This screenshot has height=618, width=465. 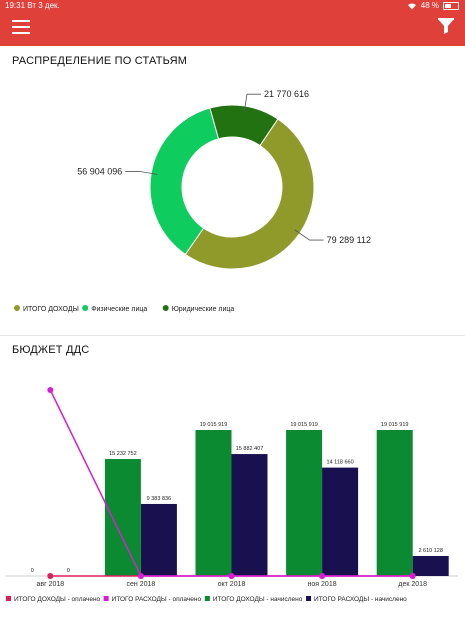 What do you see at coordinates (51, 350) in the screenshot?
I see `budget-title: БЮДЖЕТ ДДС` at bounding box center [51, 350].